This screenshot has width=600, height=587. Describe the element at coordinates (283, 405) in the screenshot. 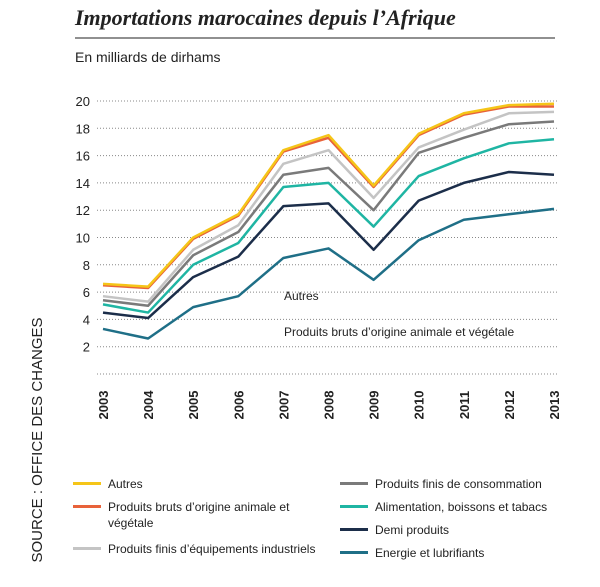

I see `x-tick-label: 2007` at that location.